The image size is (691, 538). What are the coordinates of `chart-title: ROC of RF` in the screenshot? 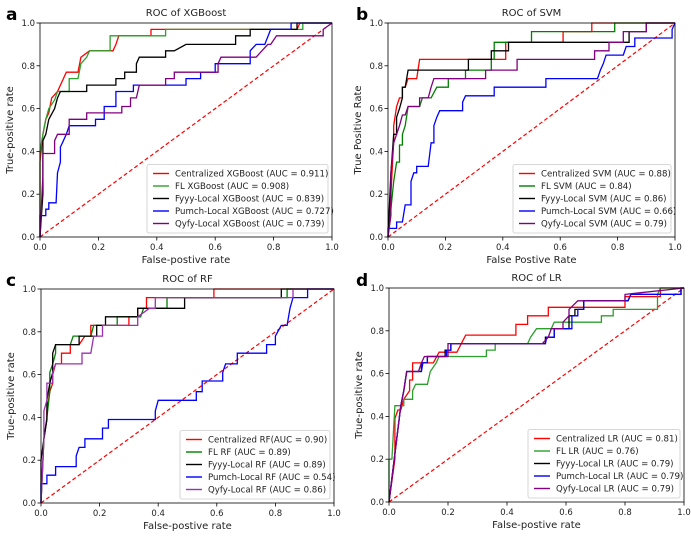 It's located at (187, 279).